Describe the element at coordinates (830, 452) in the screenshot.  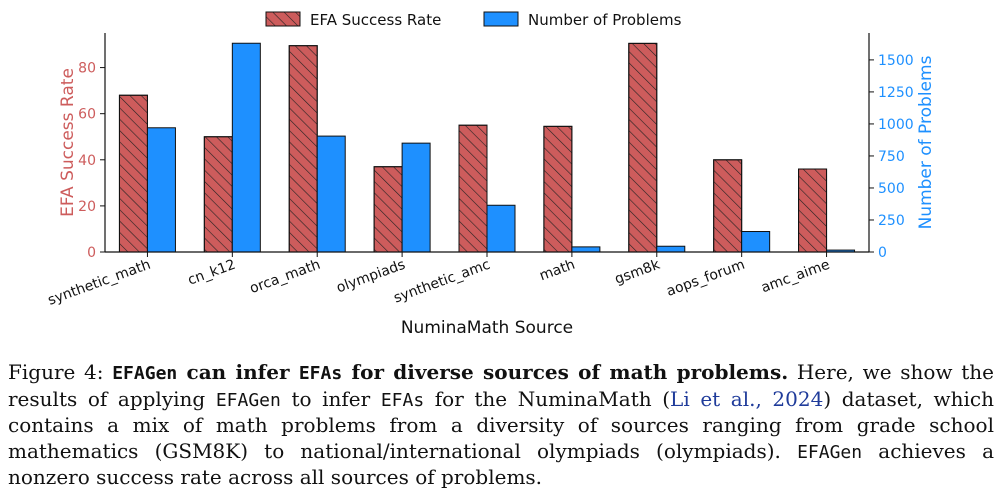
I see `caption-mono-3: EFAGen` at that location.